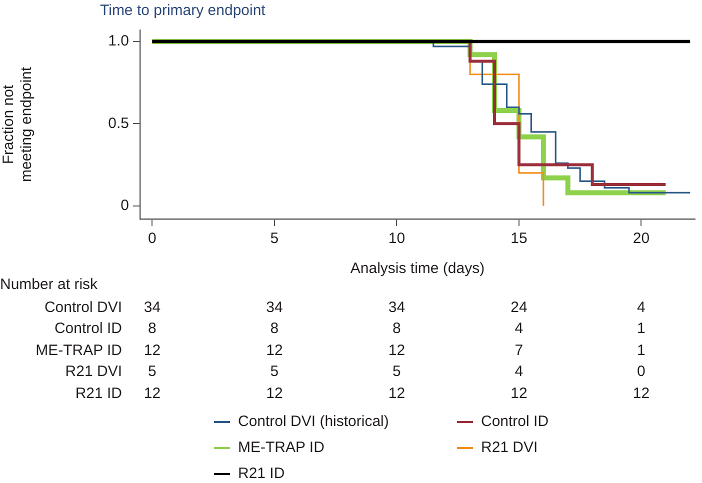  What do you see at coordinates (18, 124) in the screenshot?
I see `y-axis-title: Fraction not meeting endpoint` at bounding box center [18, 124].